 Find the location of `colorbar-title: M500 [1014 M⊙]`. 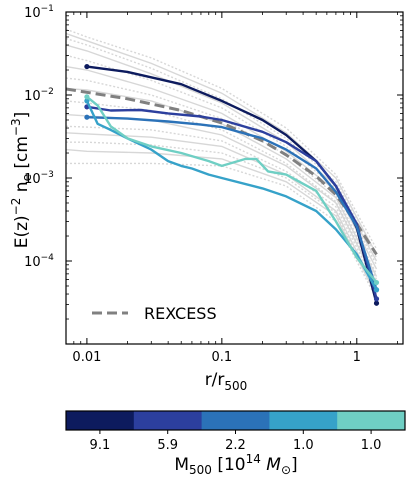

colorbar-title: M500 [1014 M⊙] is located at coordinates (235, 464).